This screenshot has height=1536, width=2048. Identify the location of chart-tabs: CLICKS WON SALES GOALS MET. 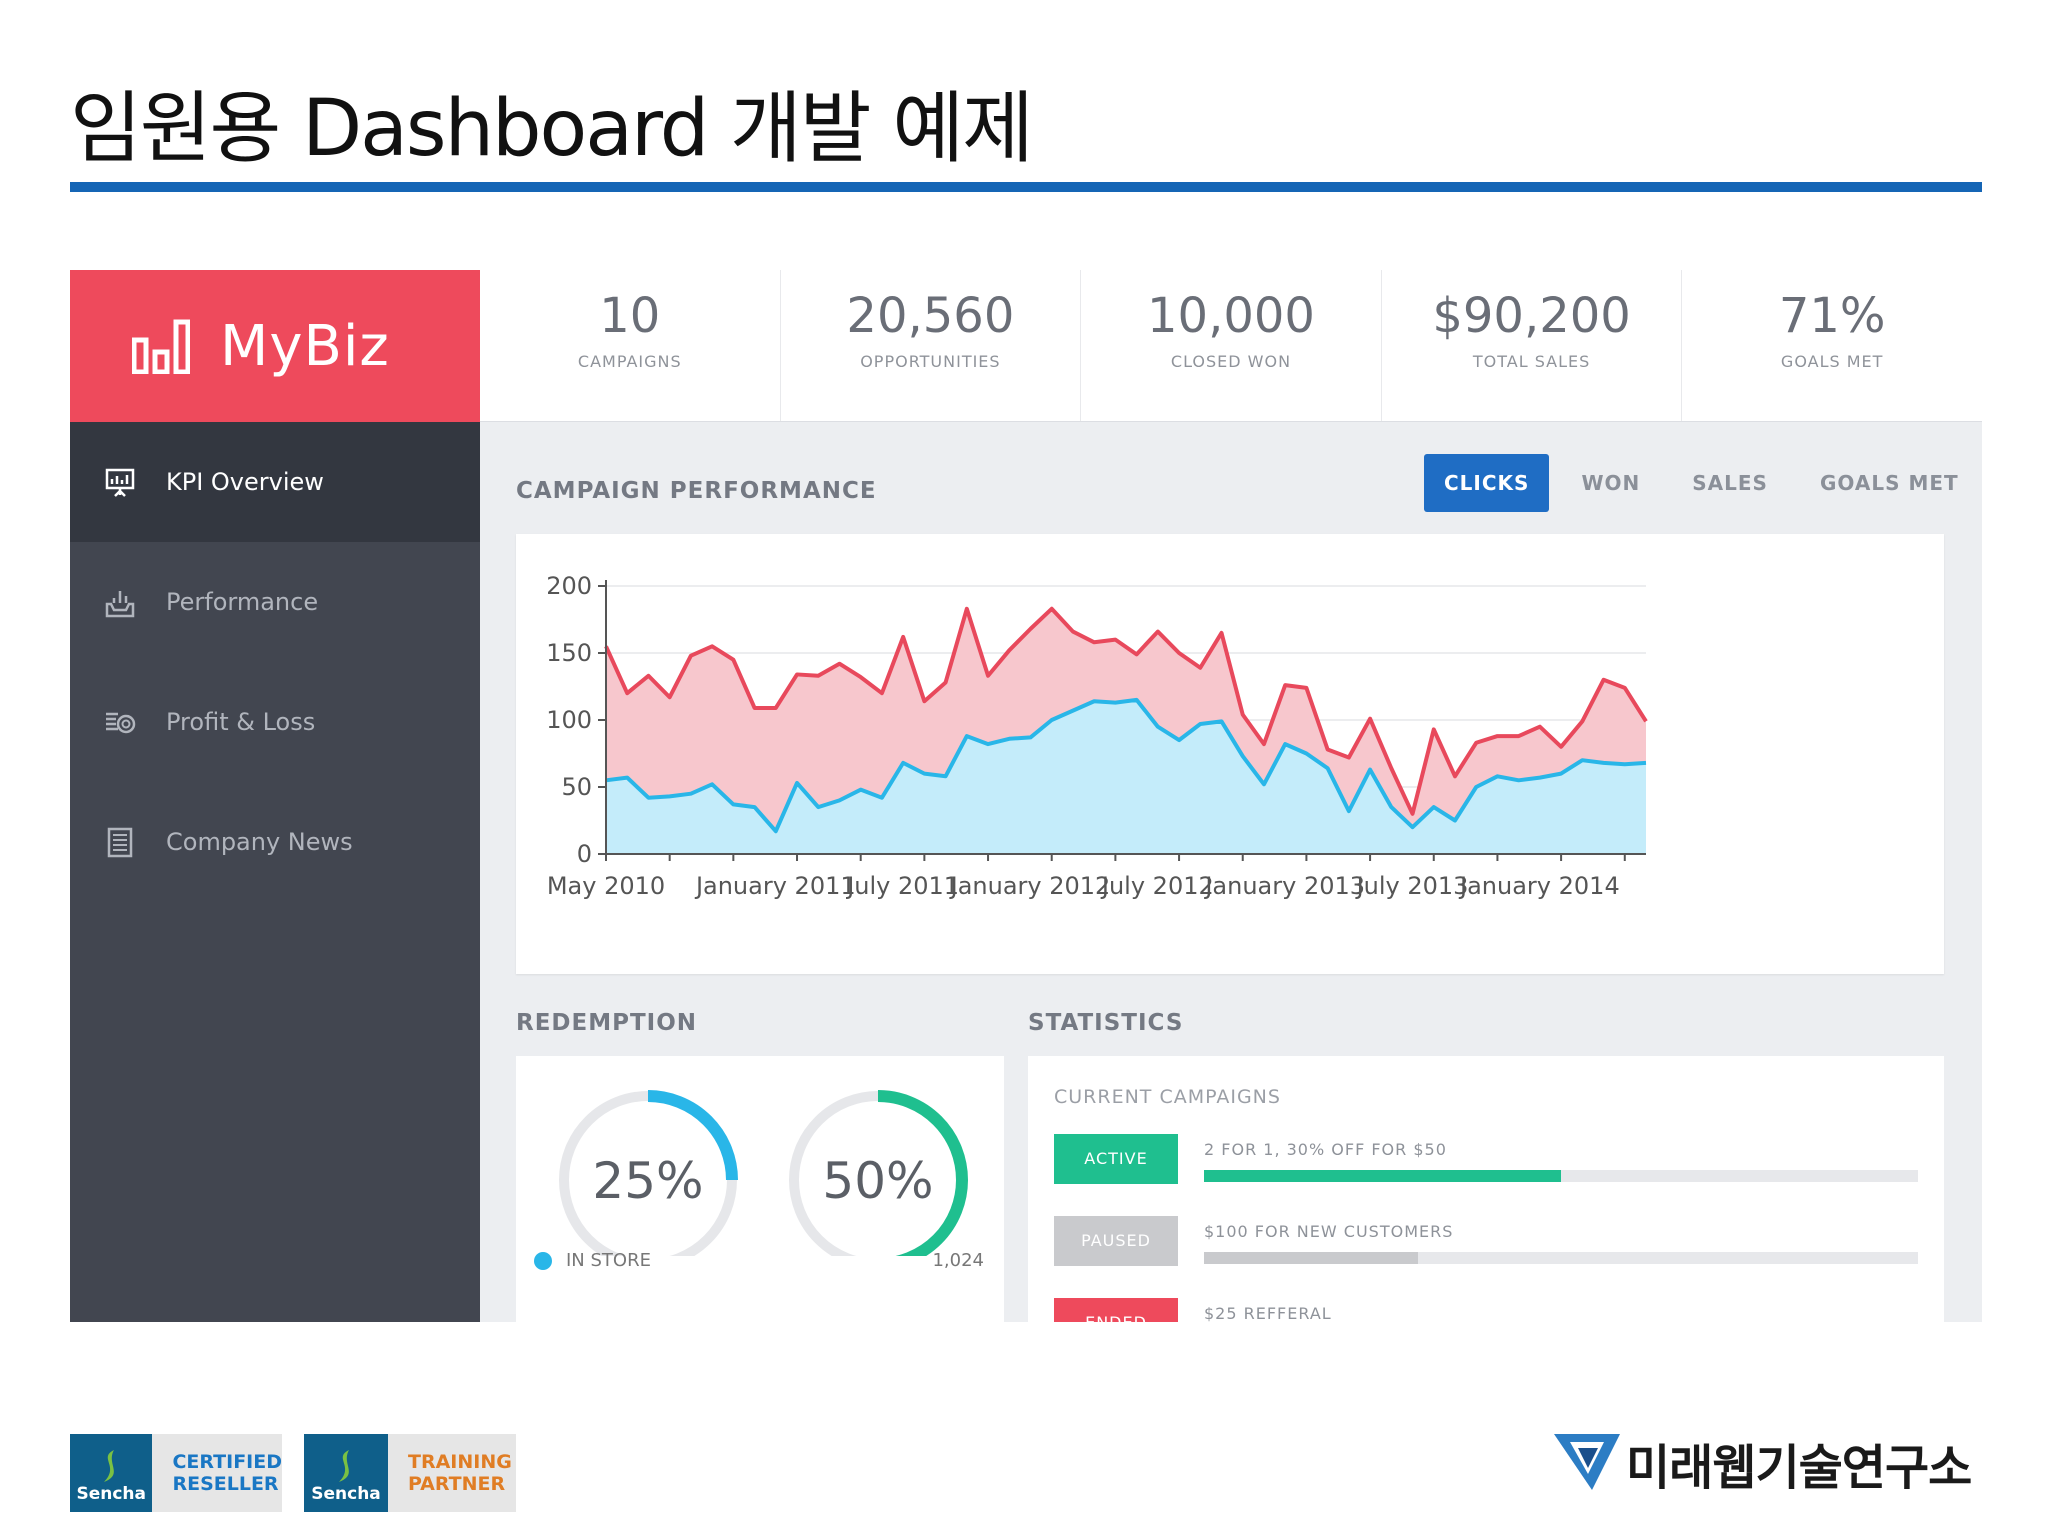
(1695, 483).